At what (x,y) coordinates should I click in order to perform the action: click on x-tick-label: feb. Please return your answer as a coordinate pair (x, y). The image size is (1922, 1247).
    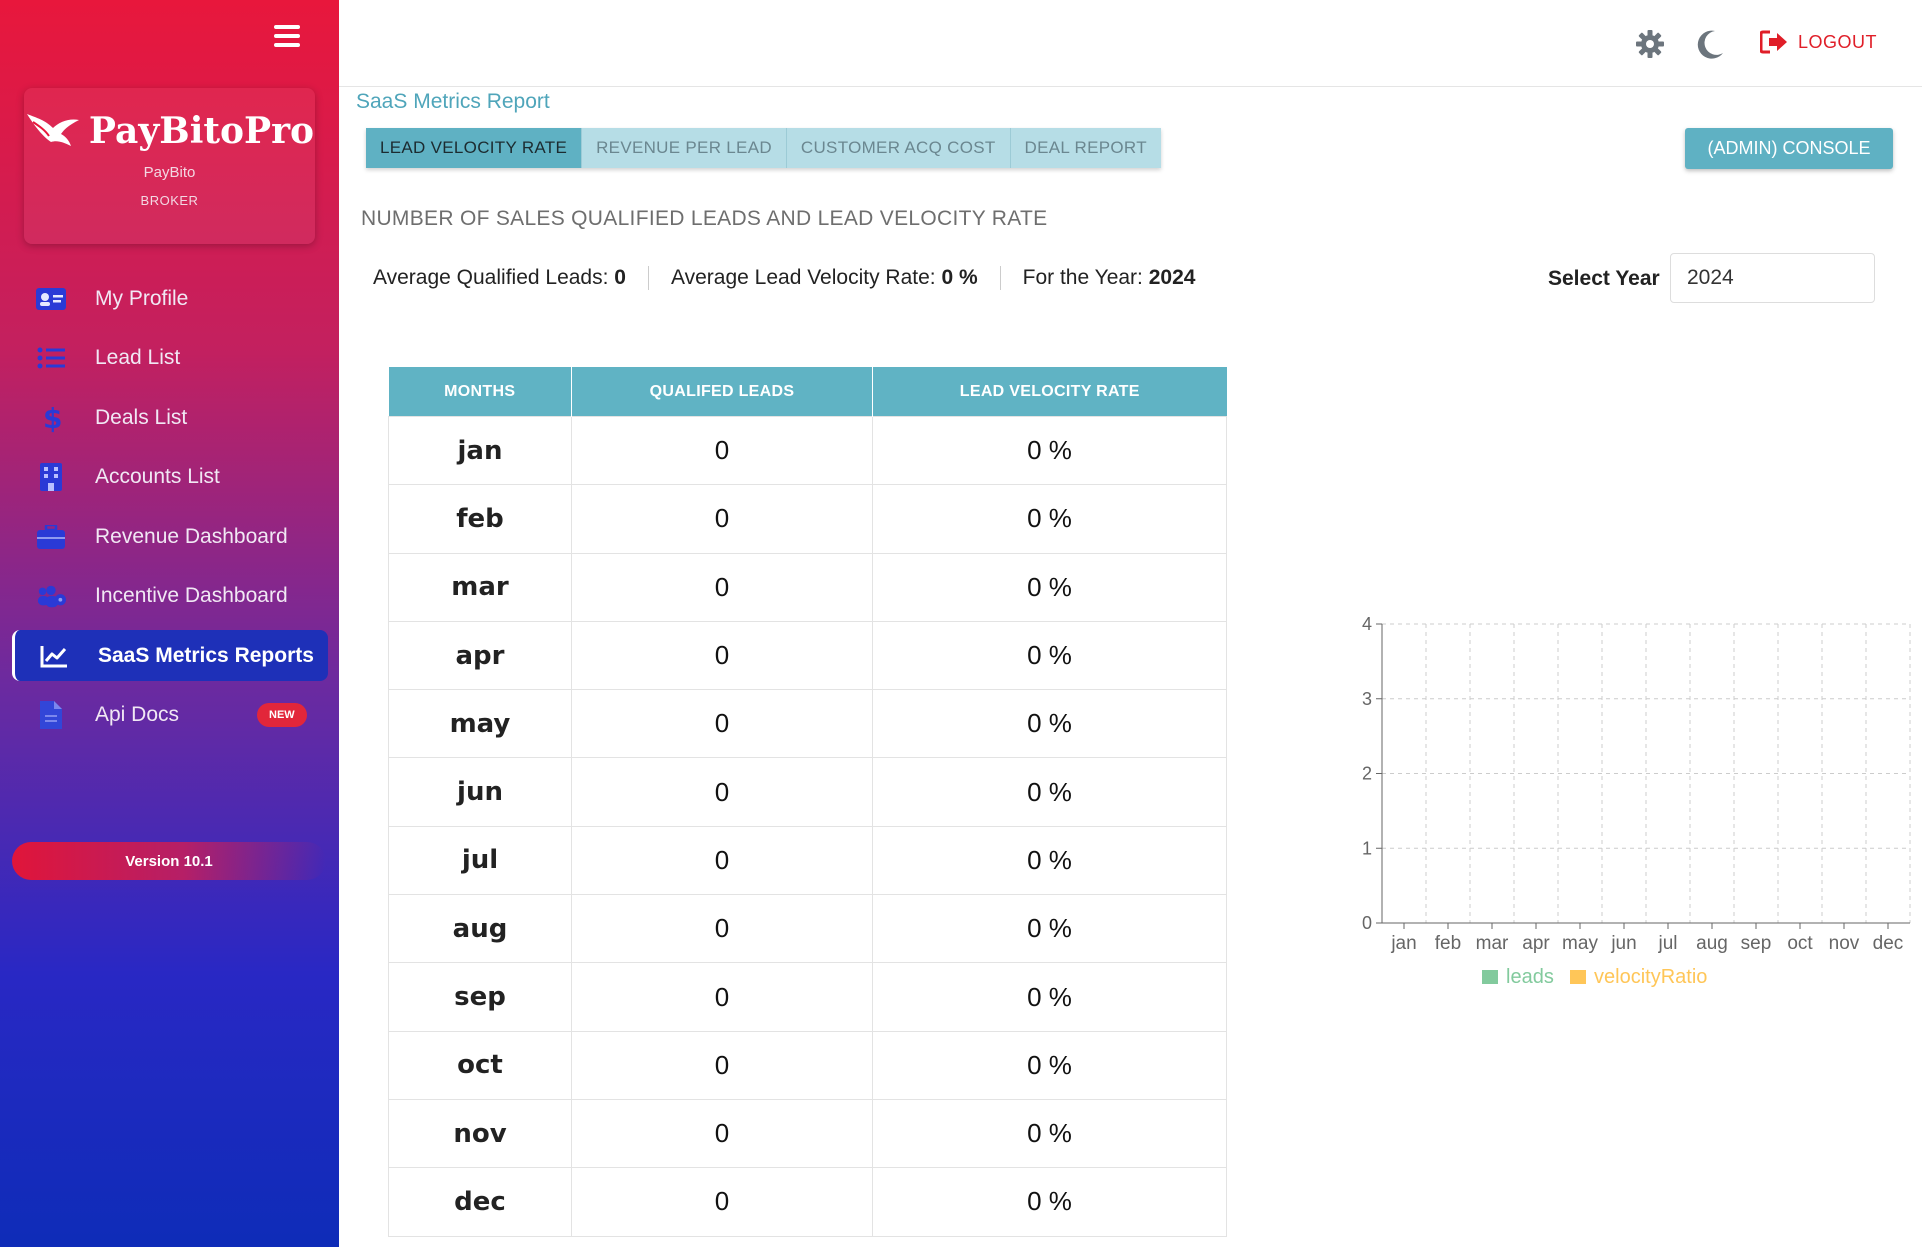
    Looking at the image, I should click on (1448, 943).